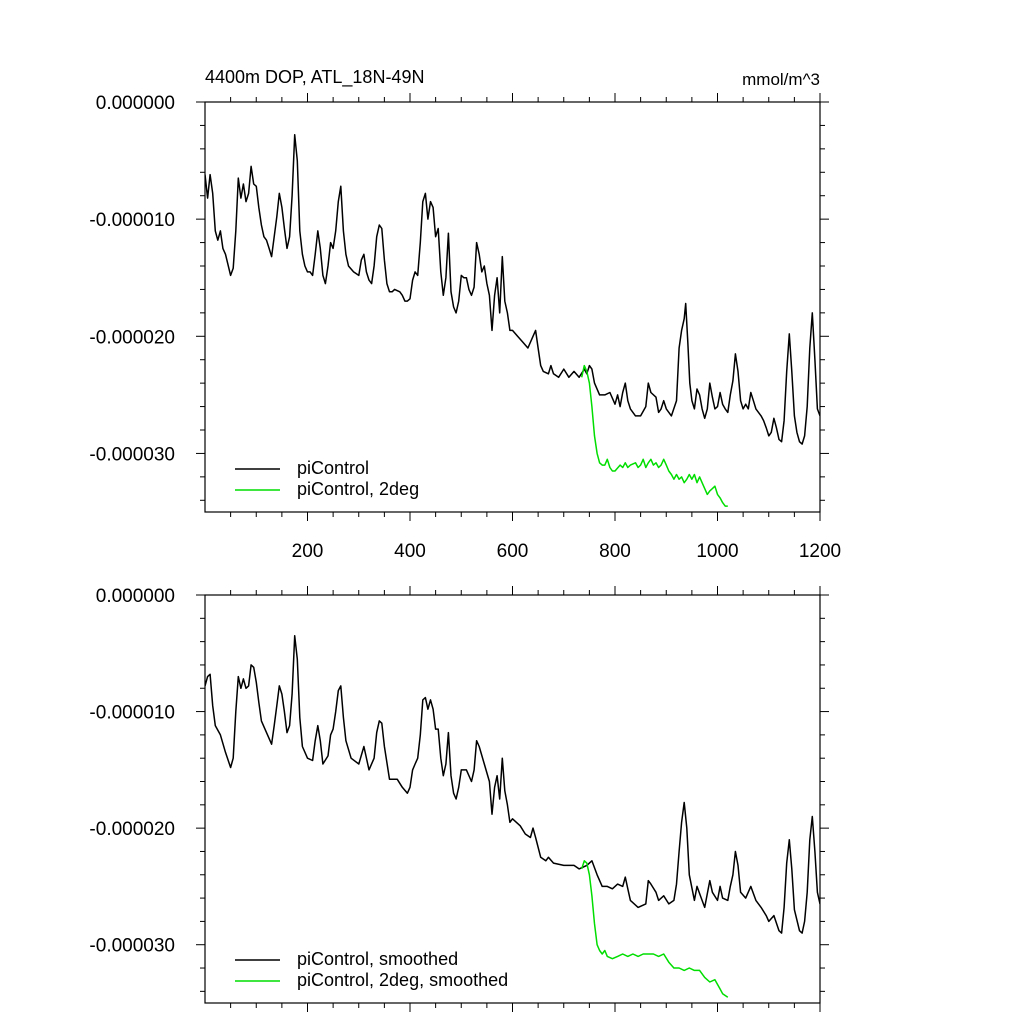 The width and height of the screenshot is (1024, 1024). Describe the element at coordinates (513, 551) in the screenshot. I see `x-tick-label: 600` at that location.